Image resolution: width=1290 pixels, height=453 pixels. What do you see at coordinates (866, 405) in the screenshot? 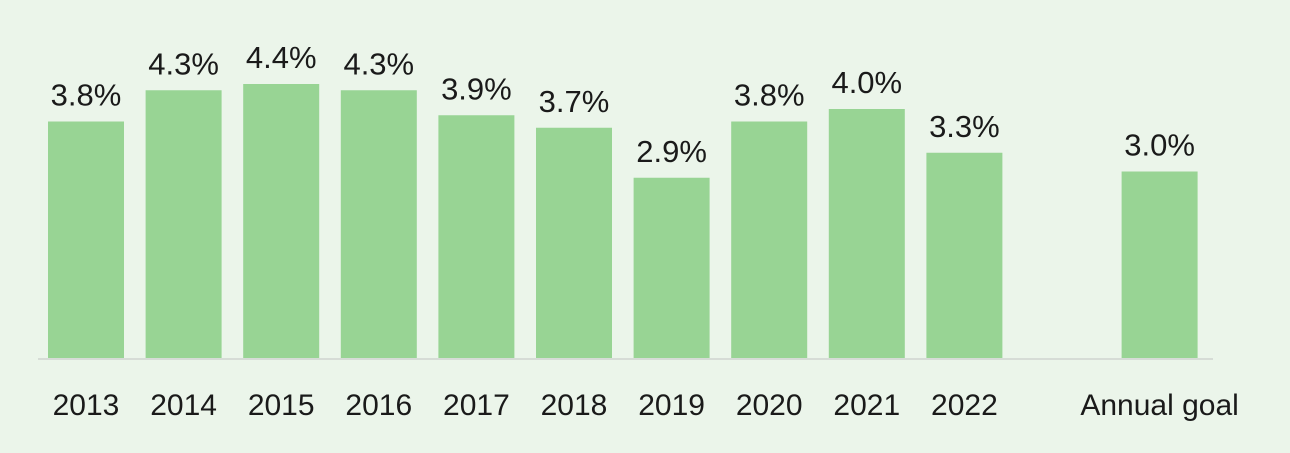
I see `x-tick-label-2021: 2021` at bounding box center [866, 405].